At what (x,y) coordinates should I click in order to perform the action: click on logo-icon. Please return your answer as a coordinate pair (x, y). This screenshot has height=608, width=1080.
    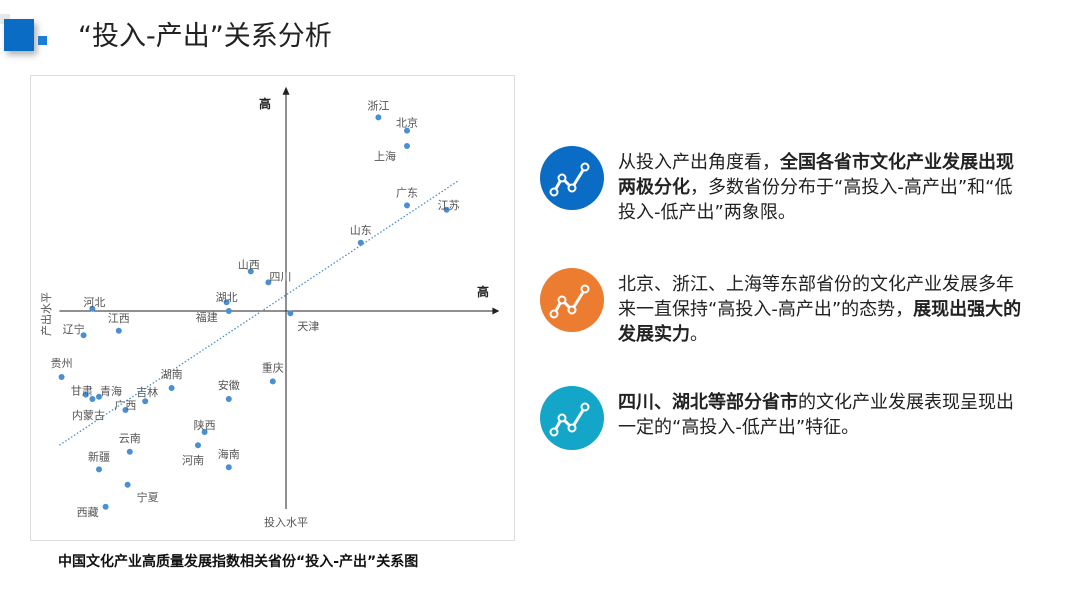
    Looking at the image, I should click on (25, 34).